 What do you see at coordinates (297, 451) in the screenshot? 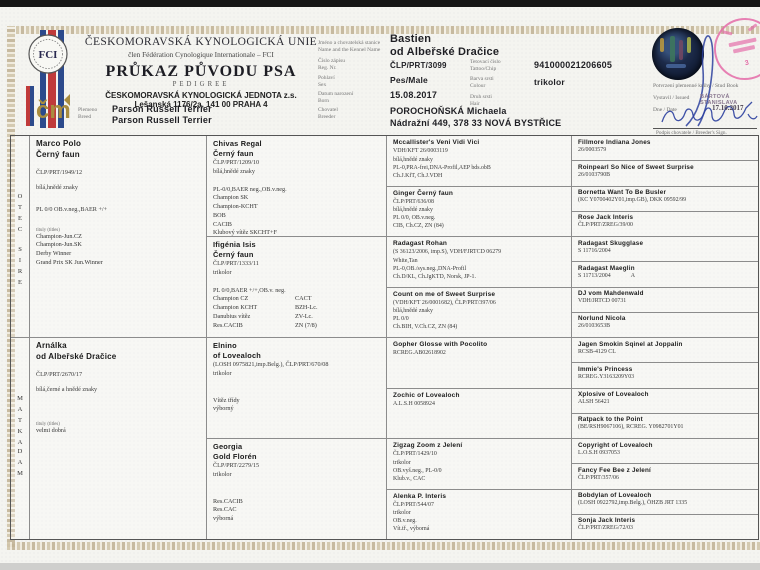
I see `dog-name: Georgia Gold Florén` at bounding box center [297, 451].